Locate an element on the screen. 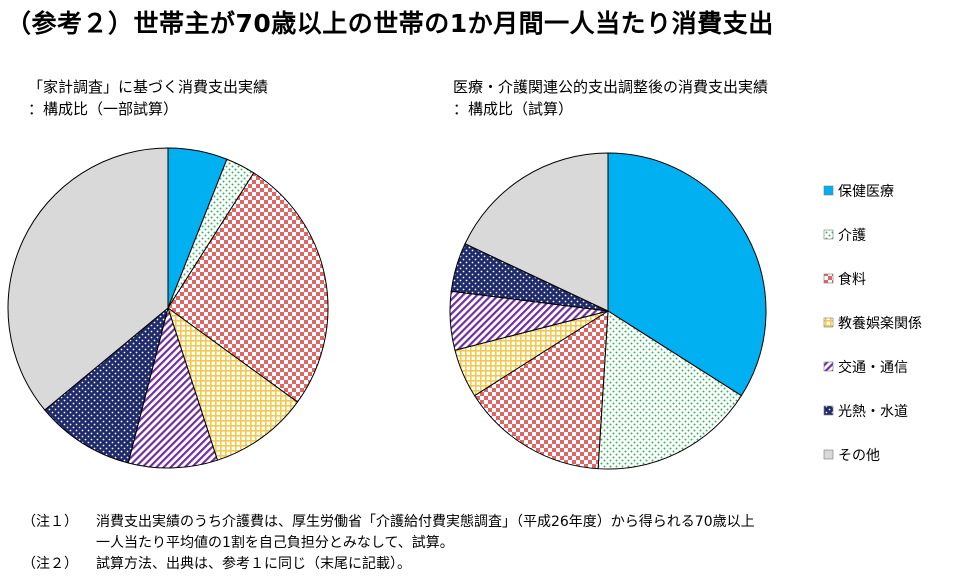 This screenshot has width=960, height=584. note-2-line-1: 試算方法、出典は、参考１に同じ（末尾に記載）。 is located at coordinates (253, 564).